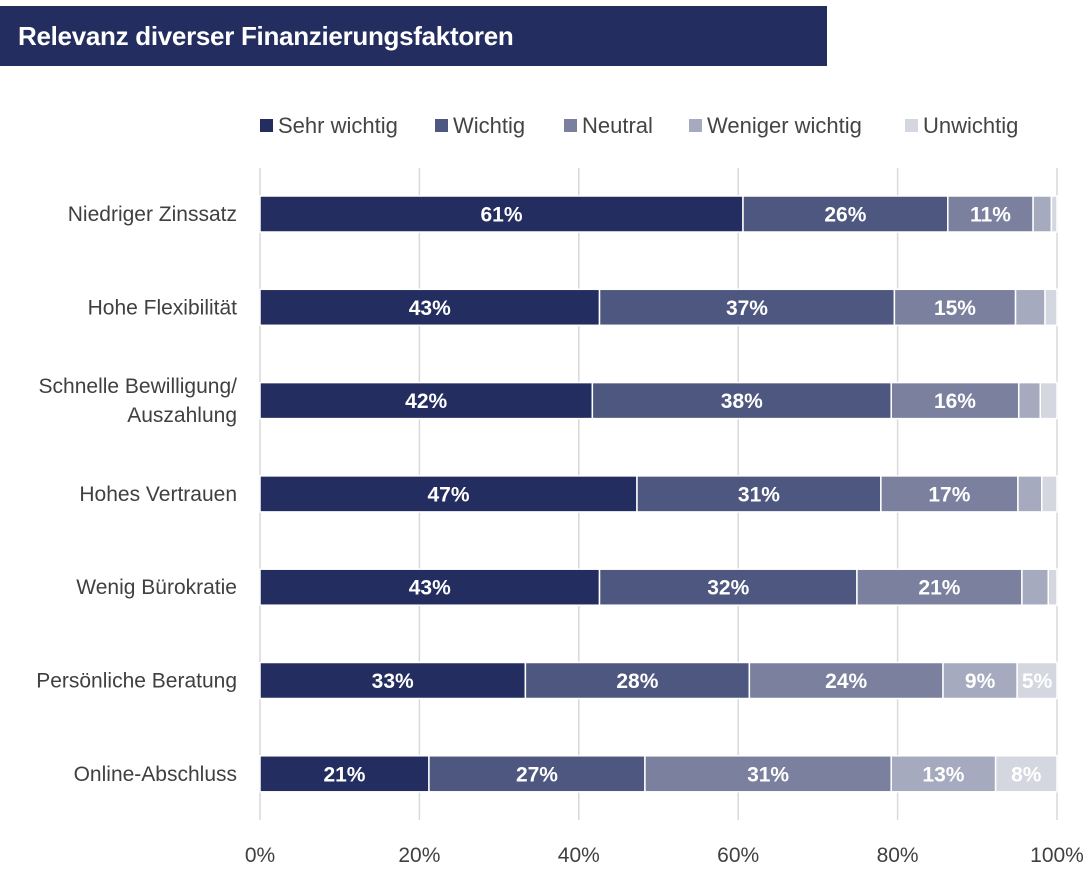 Image resolution: width=1092 pixels, height=874 pixels. I want to click on bar-row: 33% 28% 24% 9% 5%, so click(658, 680).